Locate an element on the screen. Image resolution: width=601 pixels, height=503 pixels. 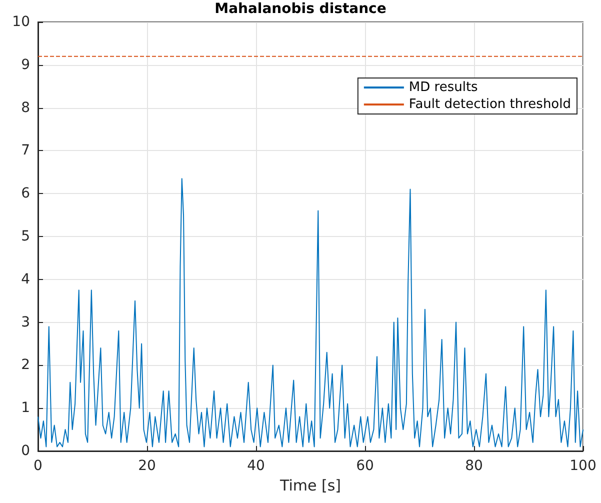
x-axis-title: Time [s] is located at coordinates (310, 485).